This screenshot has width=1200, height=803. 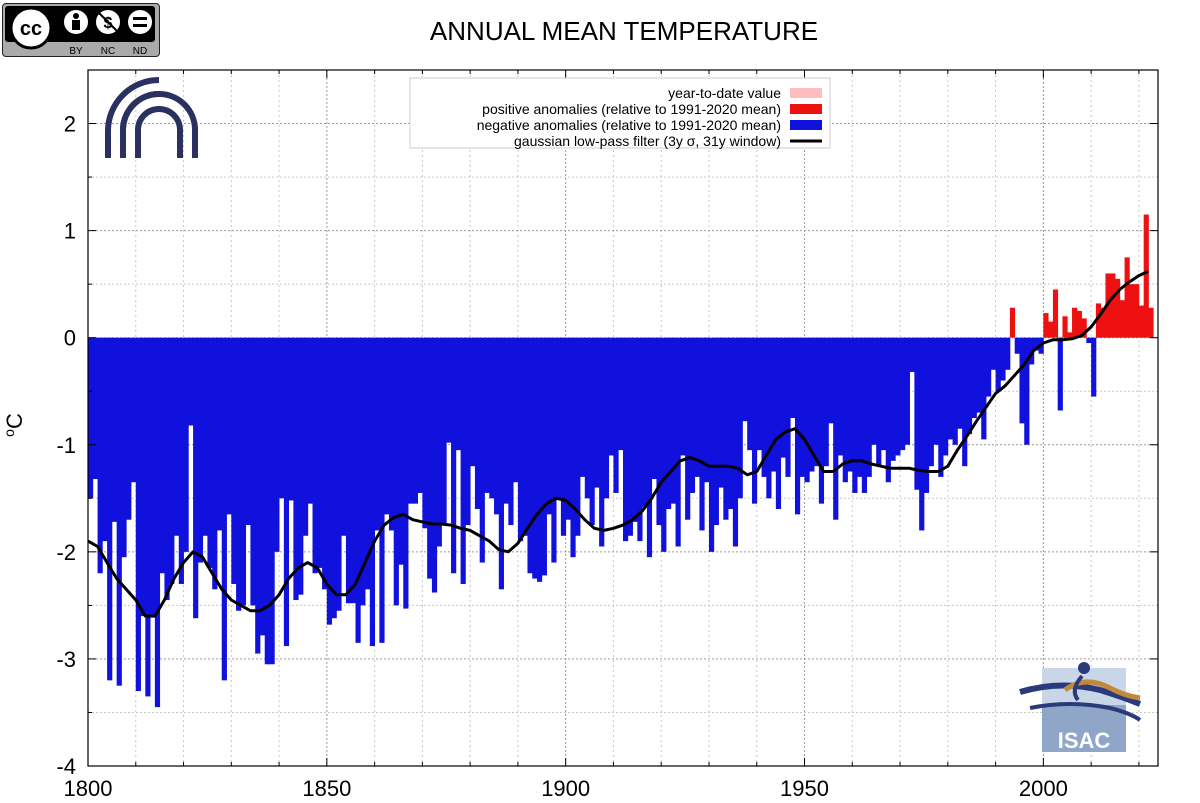 What do you see at coordinates (81, 30) in the screenshot?
I see `license-badge: cc $ BY NC ND` at bounding box center [81, 30].